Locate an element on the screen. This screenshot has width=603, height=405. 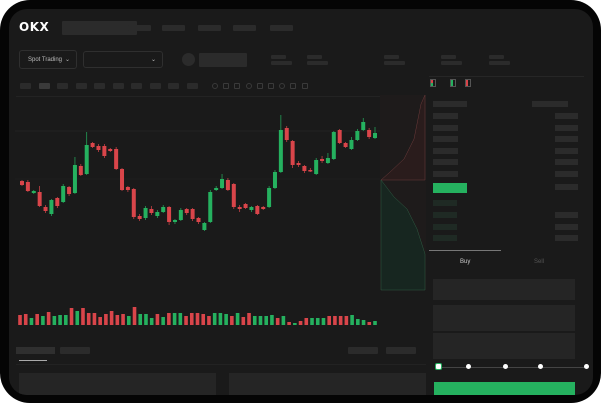
orderbook-asks-icon is located at coordinates (468, 83).